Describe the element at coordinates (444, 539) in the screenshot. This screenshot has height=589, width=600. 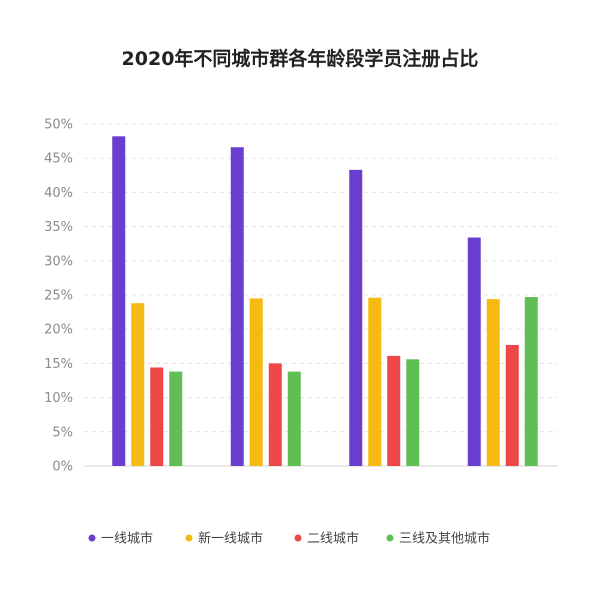
I see `legend-label: 三线及其他城市` at that location.